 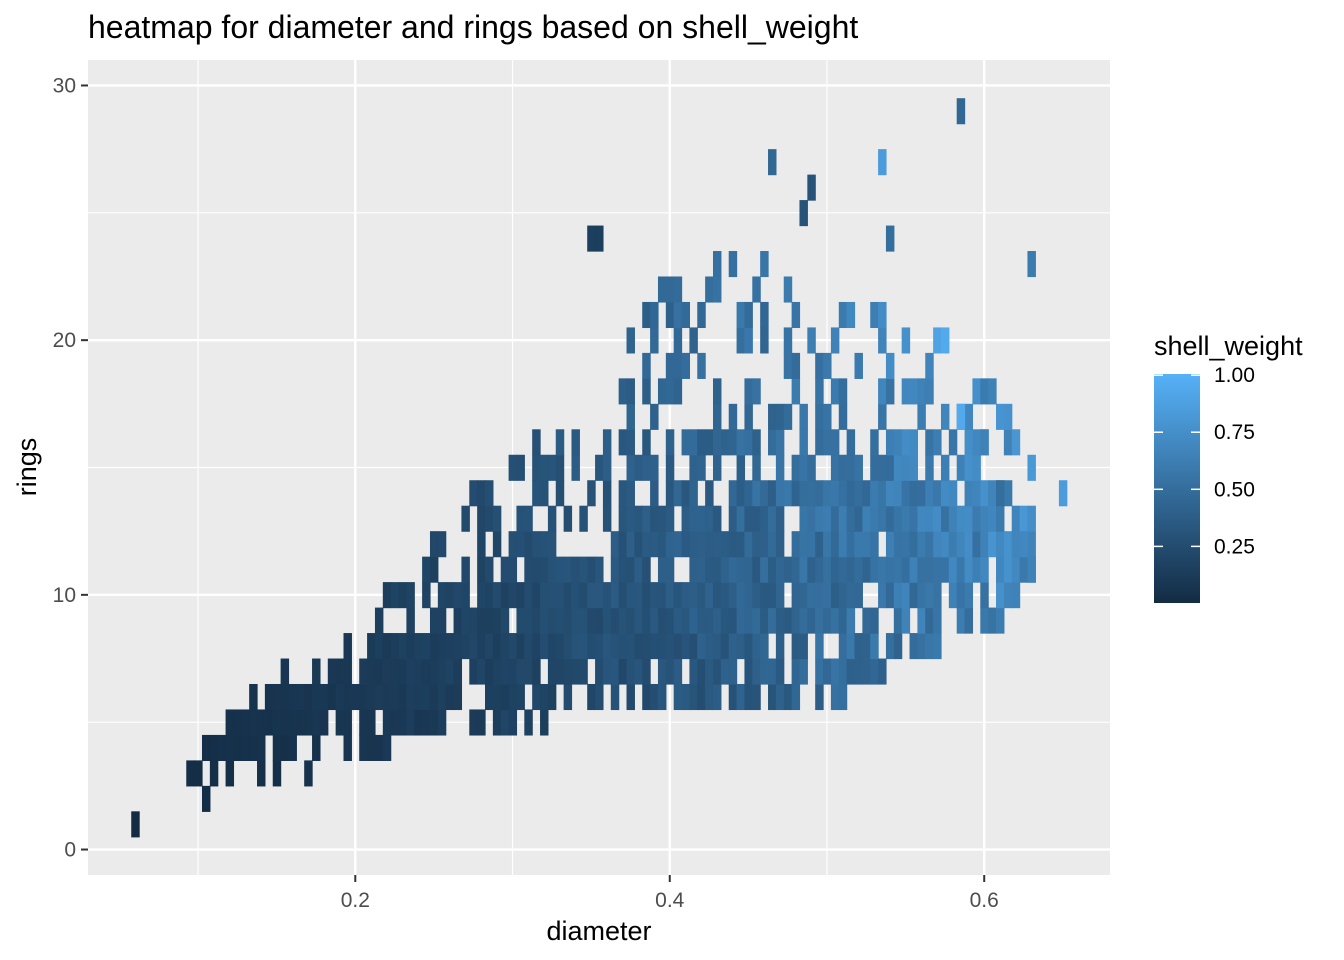 What do you see at coordinates (598, 931) in the screenshot?
I see `x-axis-title: diameter` at bounding box center [598, 931].